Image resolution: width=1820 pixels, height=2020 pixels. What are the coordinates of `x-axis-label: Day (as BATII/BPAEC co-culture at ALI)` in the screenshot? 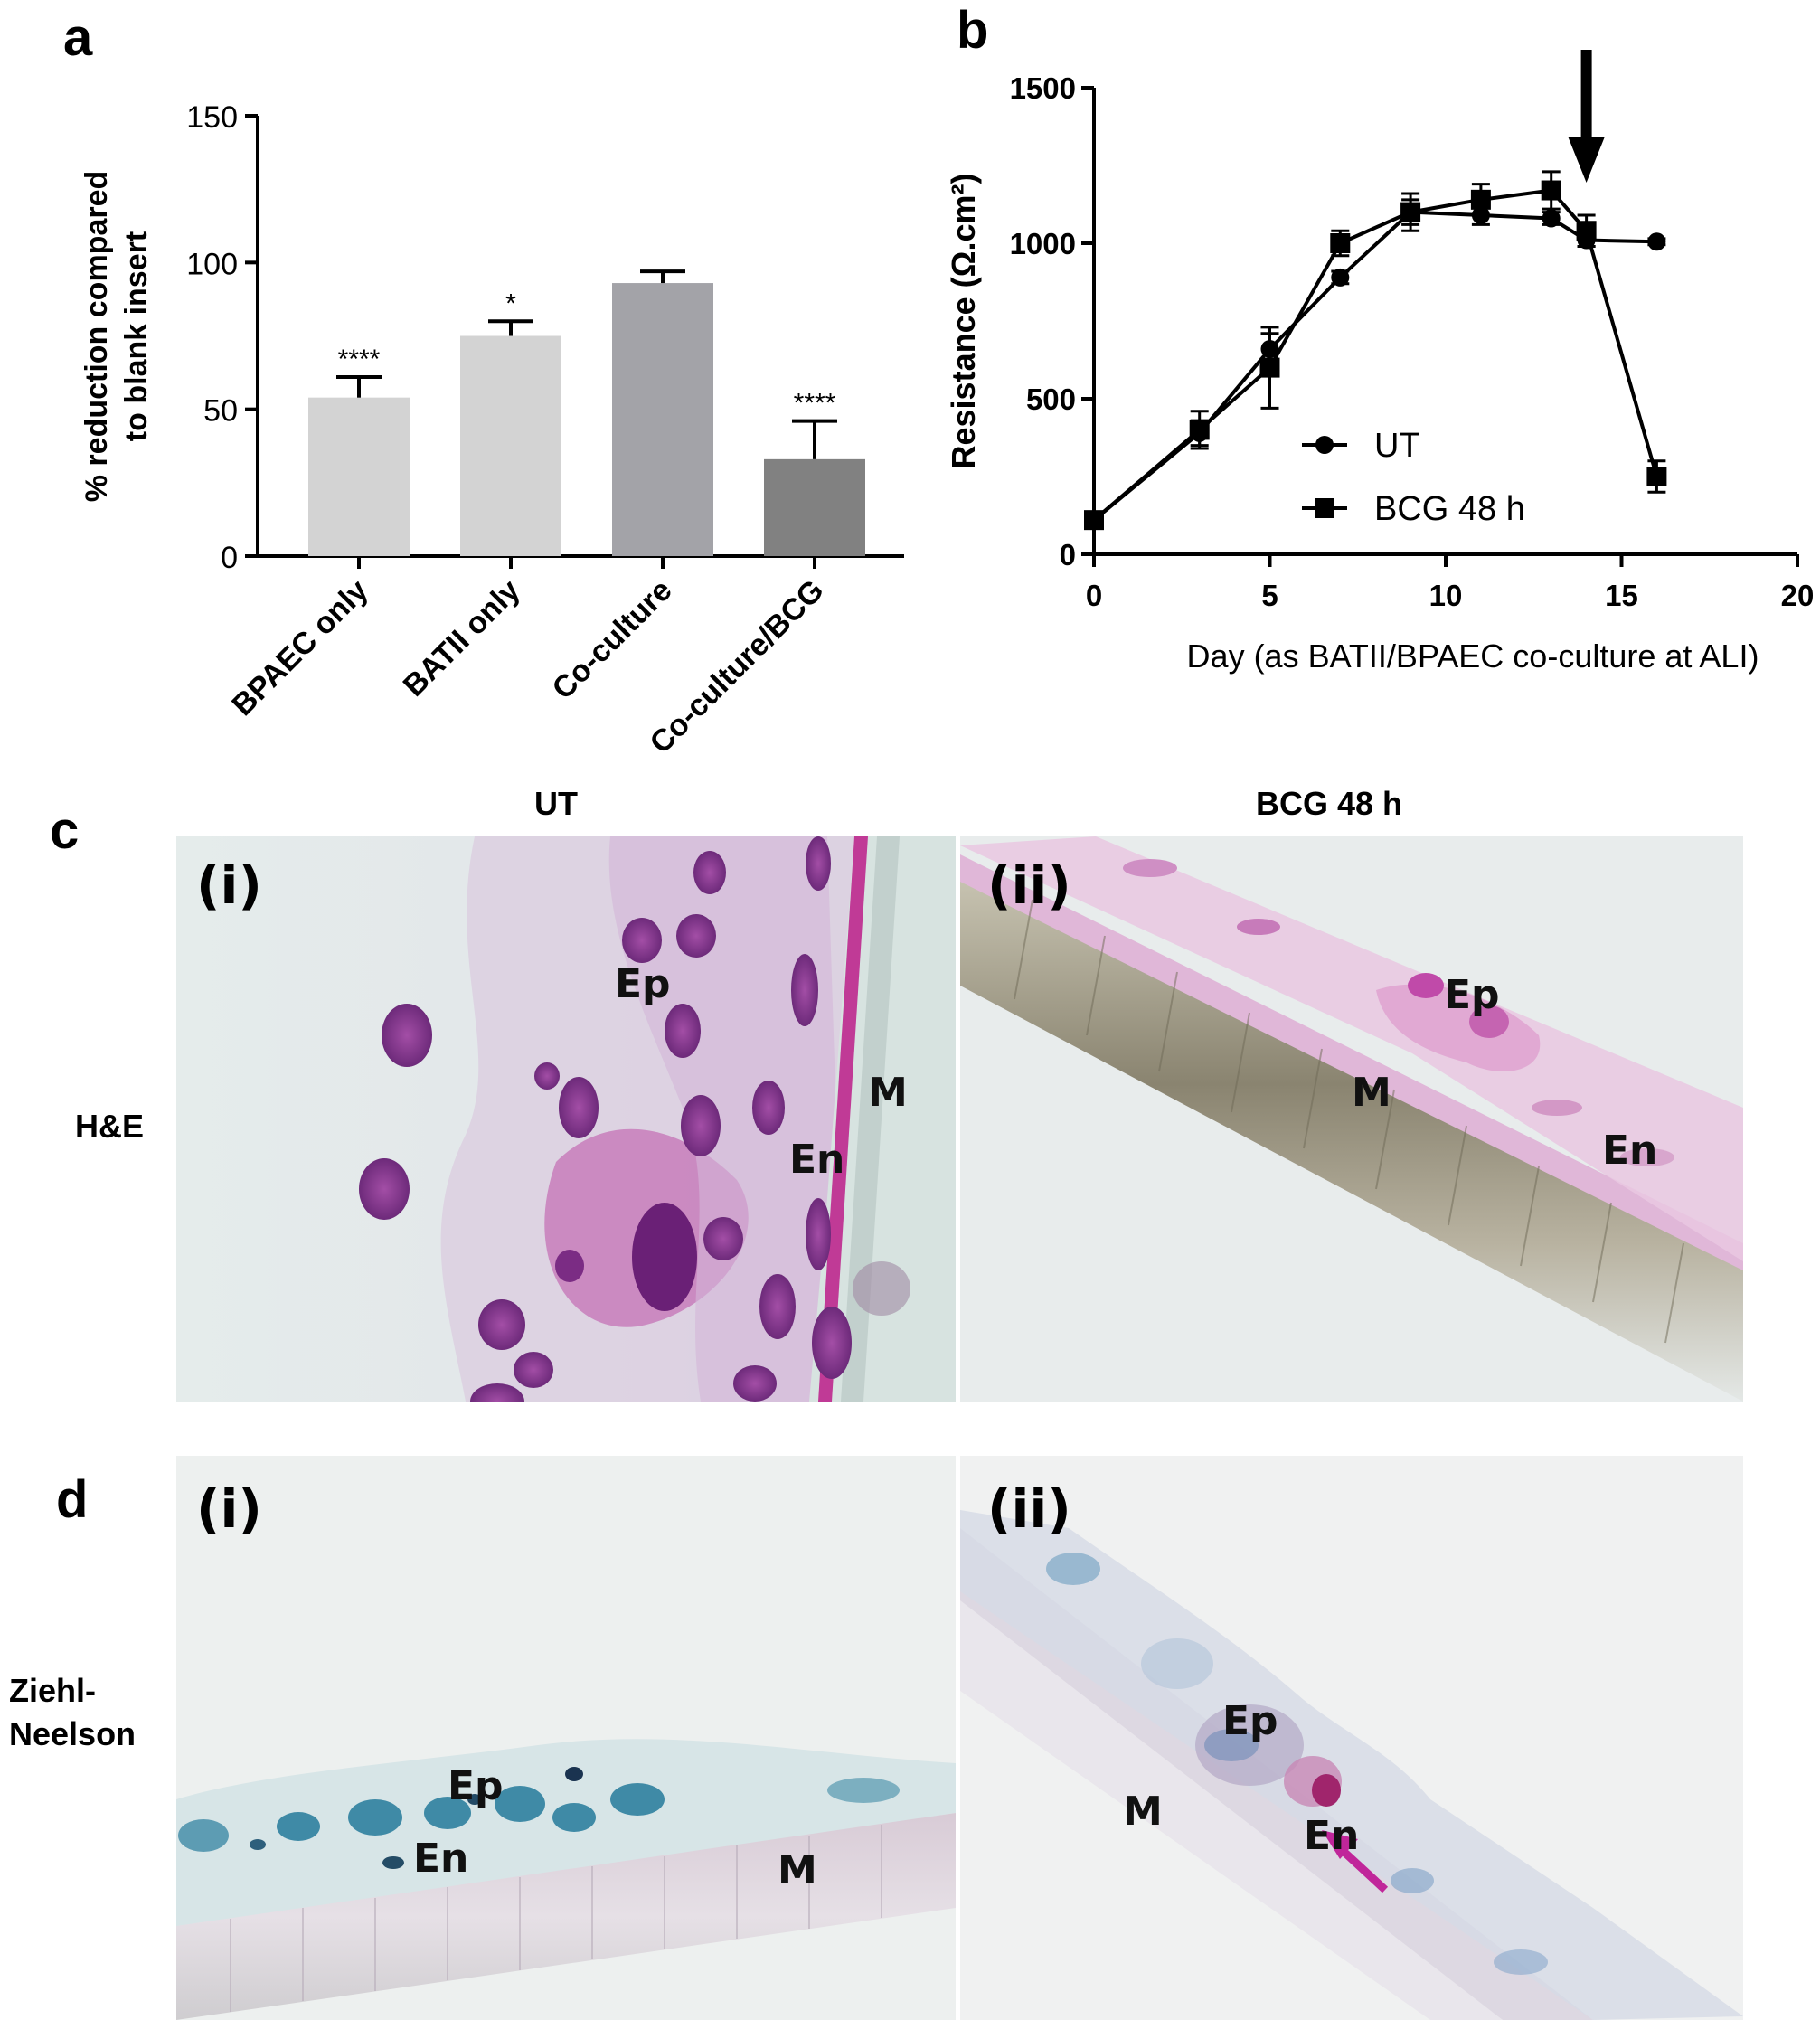 It's located at (1473, 656).